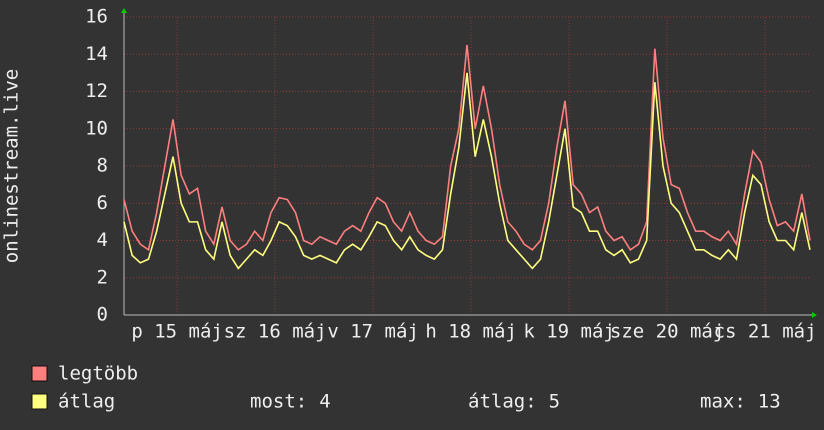 Image resolution: width=824 pixels, height=430 pixels. What do you see at coordinates (324, 402) in the screenshot?
I see `stat-value: 4` at bounding box center [324, 402].